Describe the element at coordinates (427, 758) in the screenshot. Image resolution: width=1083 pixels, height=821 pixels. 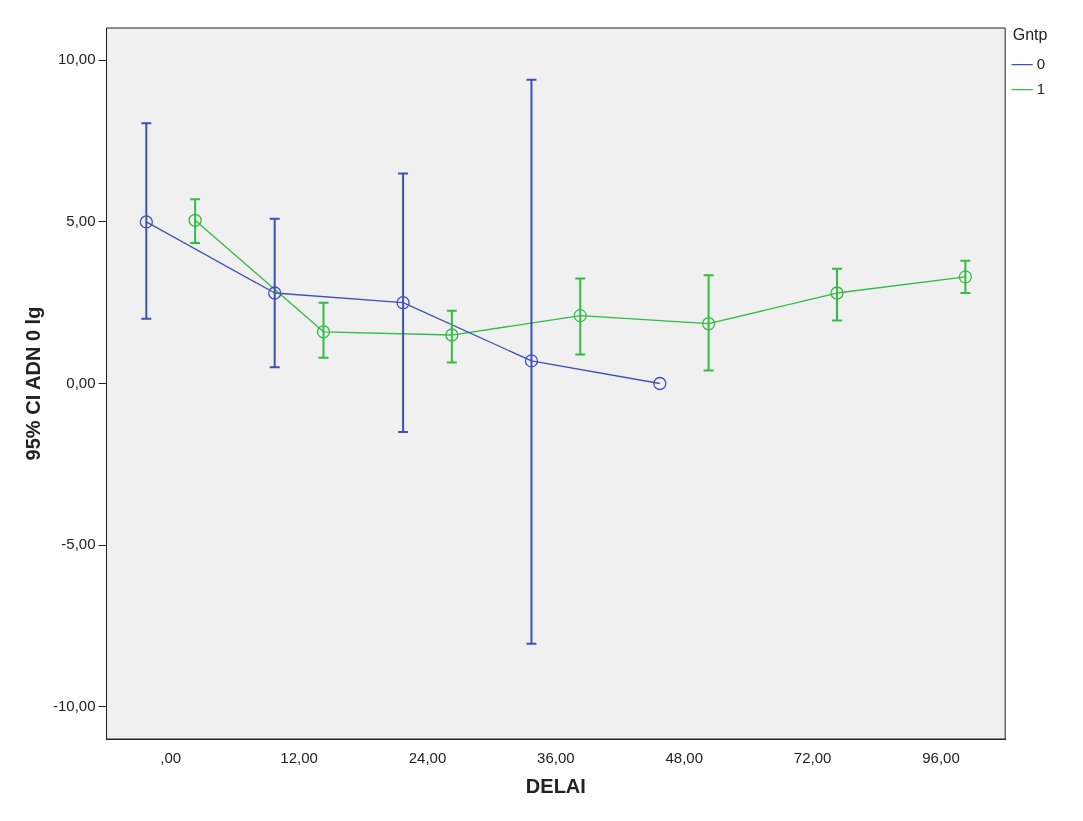
I see `x-tick-label: 24,00` at that location.